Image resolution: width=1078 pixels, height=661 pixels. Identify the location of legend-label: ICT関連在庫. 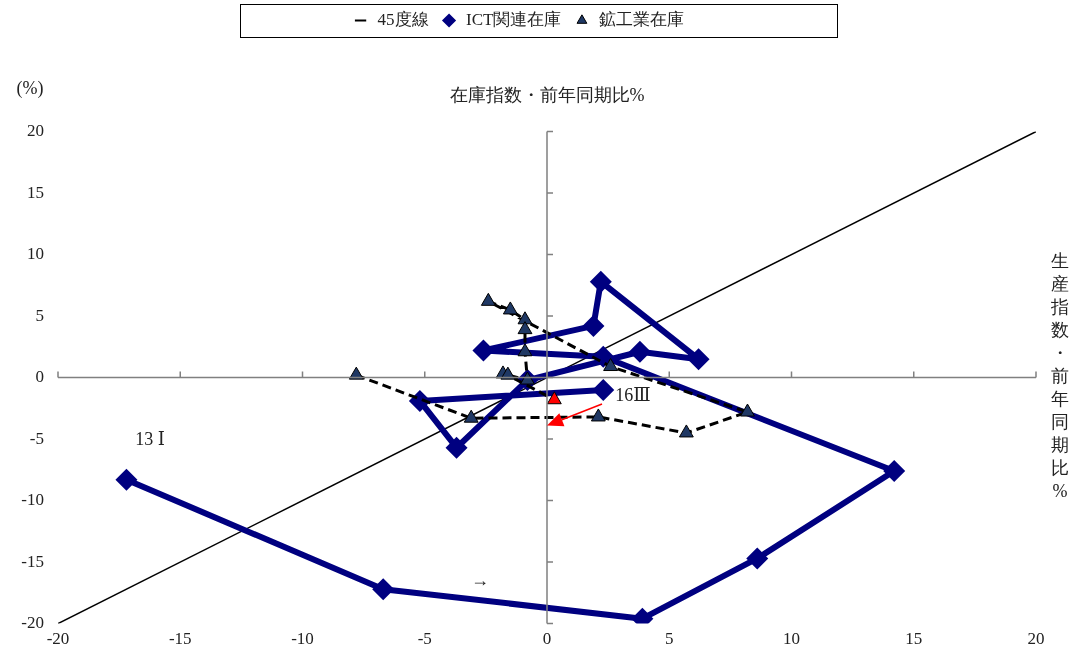
(514, 19).